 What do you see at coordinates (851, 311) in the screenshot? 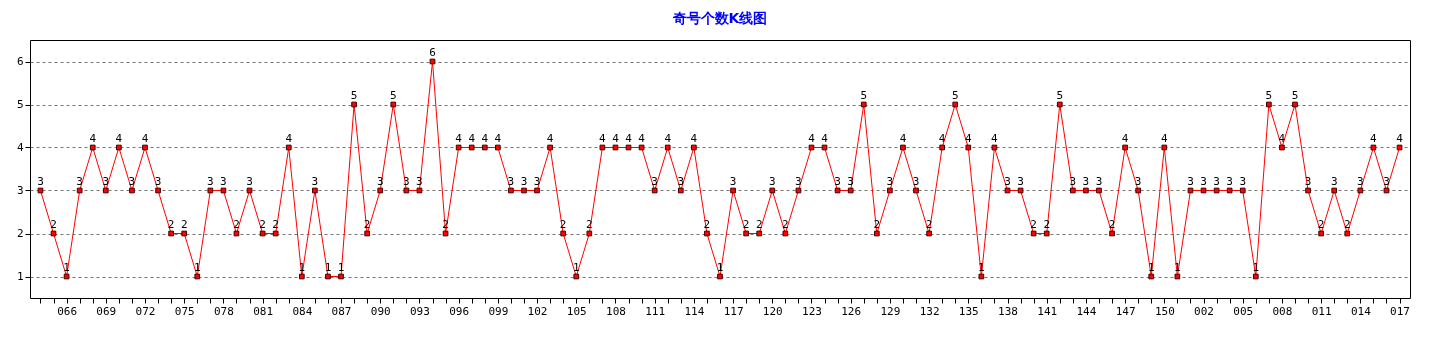
I see `x-tick-label: 126` at bounding box center [851, 311].